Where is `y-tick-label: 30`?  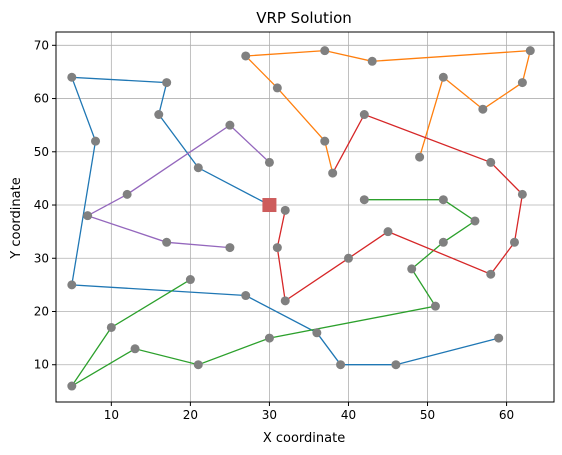
y-tick-label: 30 is located at coordinates (41, 258).